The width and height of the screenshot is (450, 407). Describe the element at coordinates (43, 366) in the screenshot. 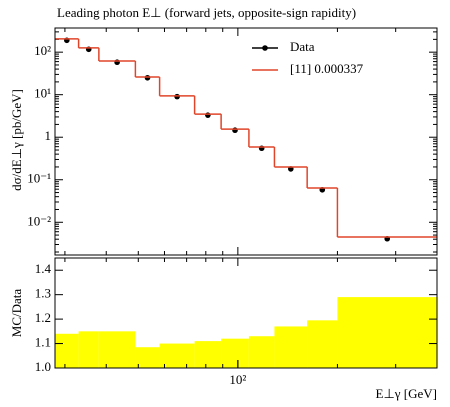

I see `y-tick-label: 1.0` at that location.